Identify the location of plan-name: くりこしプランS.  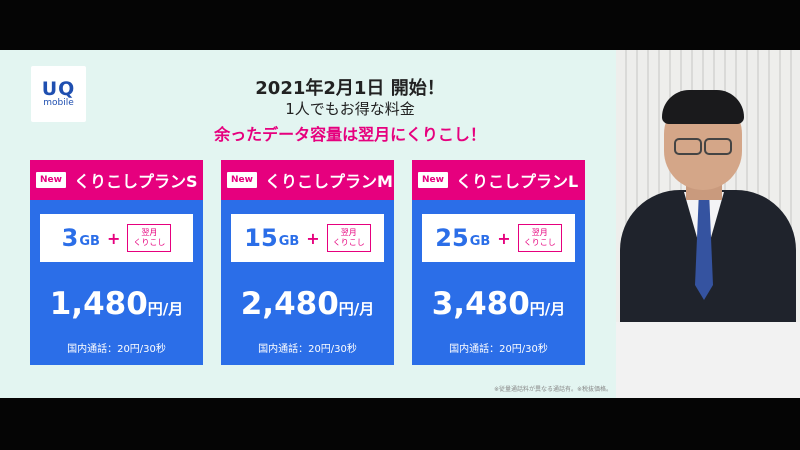
(135, 181).